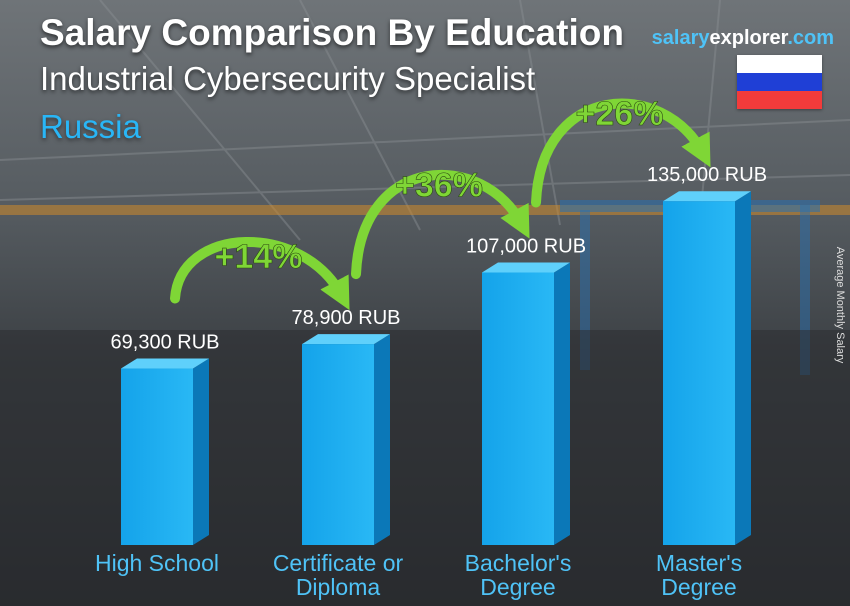 The width and height of the screenshot is (850, 606). Describe the element at coordinates (439, 186) in the screenshot. I see `increase-percent-label: +36%` at that location.